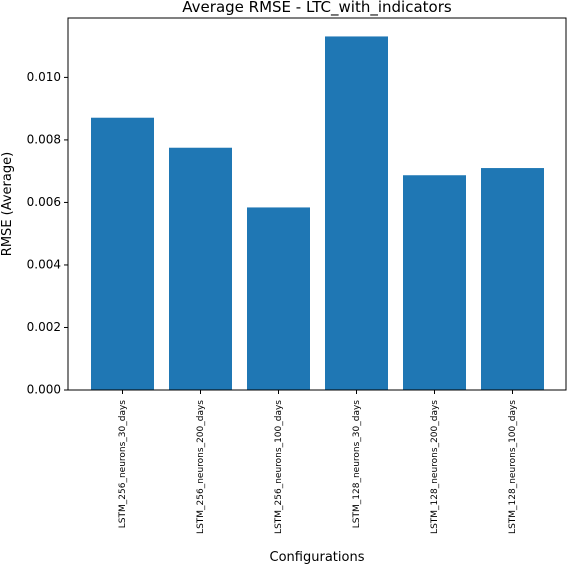  Describe the element at coordinates (317, 8) in the screenshot. I see `chart-title: Average RMSE - LTC_with_indicators` at that location.